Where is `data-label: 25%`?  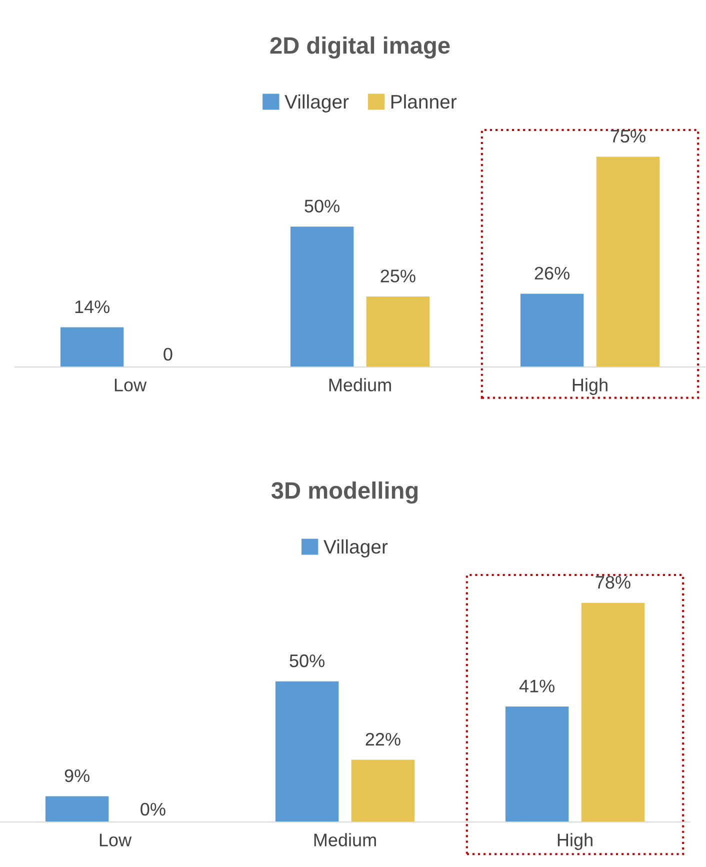 data-label: 25% is located at coordinates (398, 276).